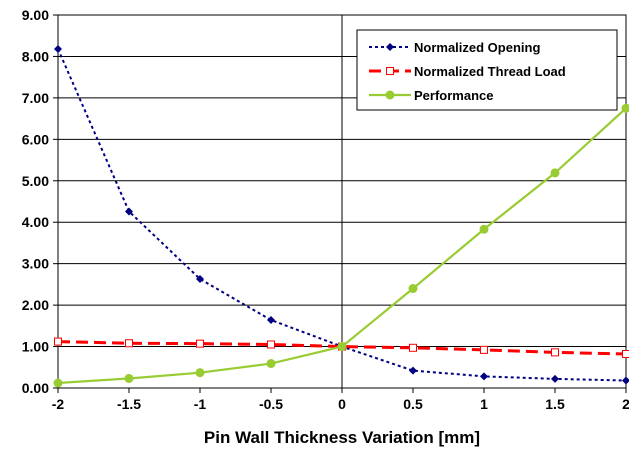 Image resolution: width=629 pixels, height=452 pixels. I want to click on legend-label-normalized-thread-load: Normalized Thread Load, so click(490, 71).